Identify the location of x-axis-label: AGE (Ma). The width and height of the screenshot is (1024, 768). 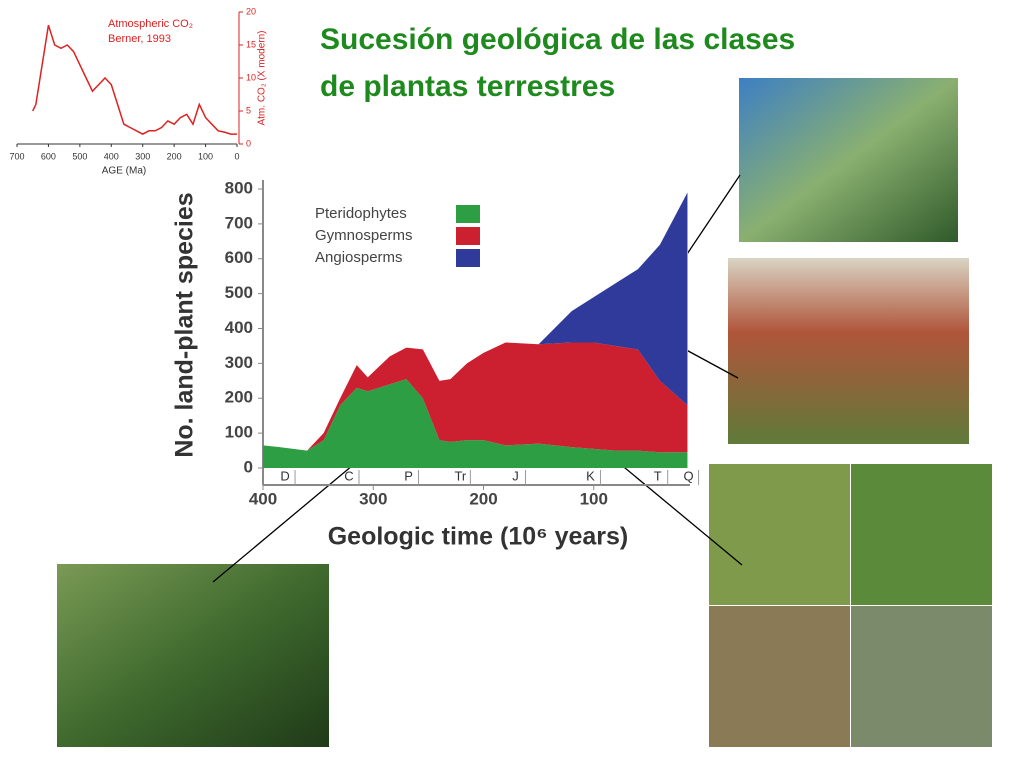
(124, 171).